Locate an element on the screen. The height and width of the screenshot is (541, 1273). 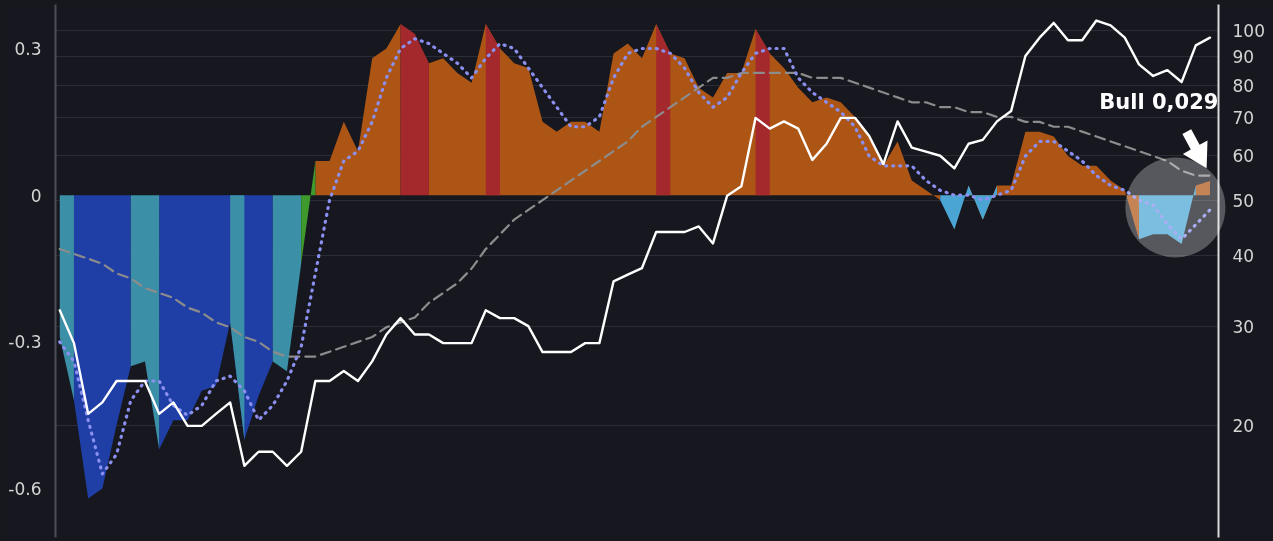
y2-tick-label: 80 is located at coordinates (1243, 85).